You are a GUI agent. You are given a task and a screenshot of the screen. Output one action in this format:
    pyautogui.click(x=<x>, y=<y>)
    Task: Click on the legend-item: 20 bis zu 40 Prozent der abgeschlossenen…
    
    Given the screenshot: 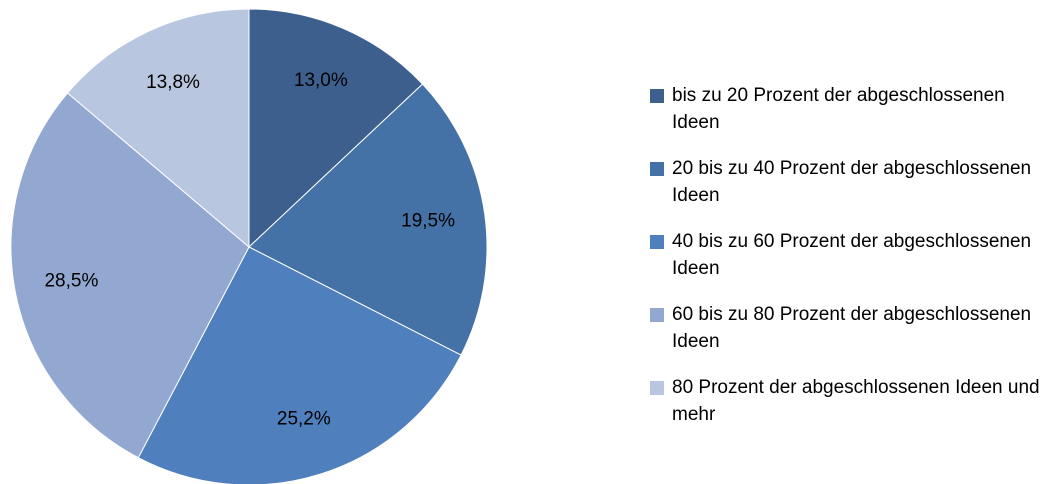 What is the action you would take?
    pyautogui.click(x=847, y=191)
    